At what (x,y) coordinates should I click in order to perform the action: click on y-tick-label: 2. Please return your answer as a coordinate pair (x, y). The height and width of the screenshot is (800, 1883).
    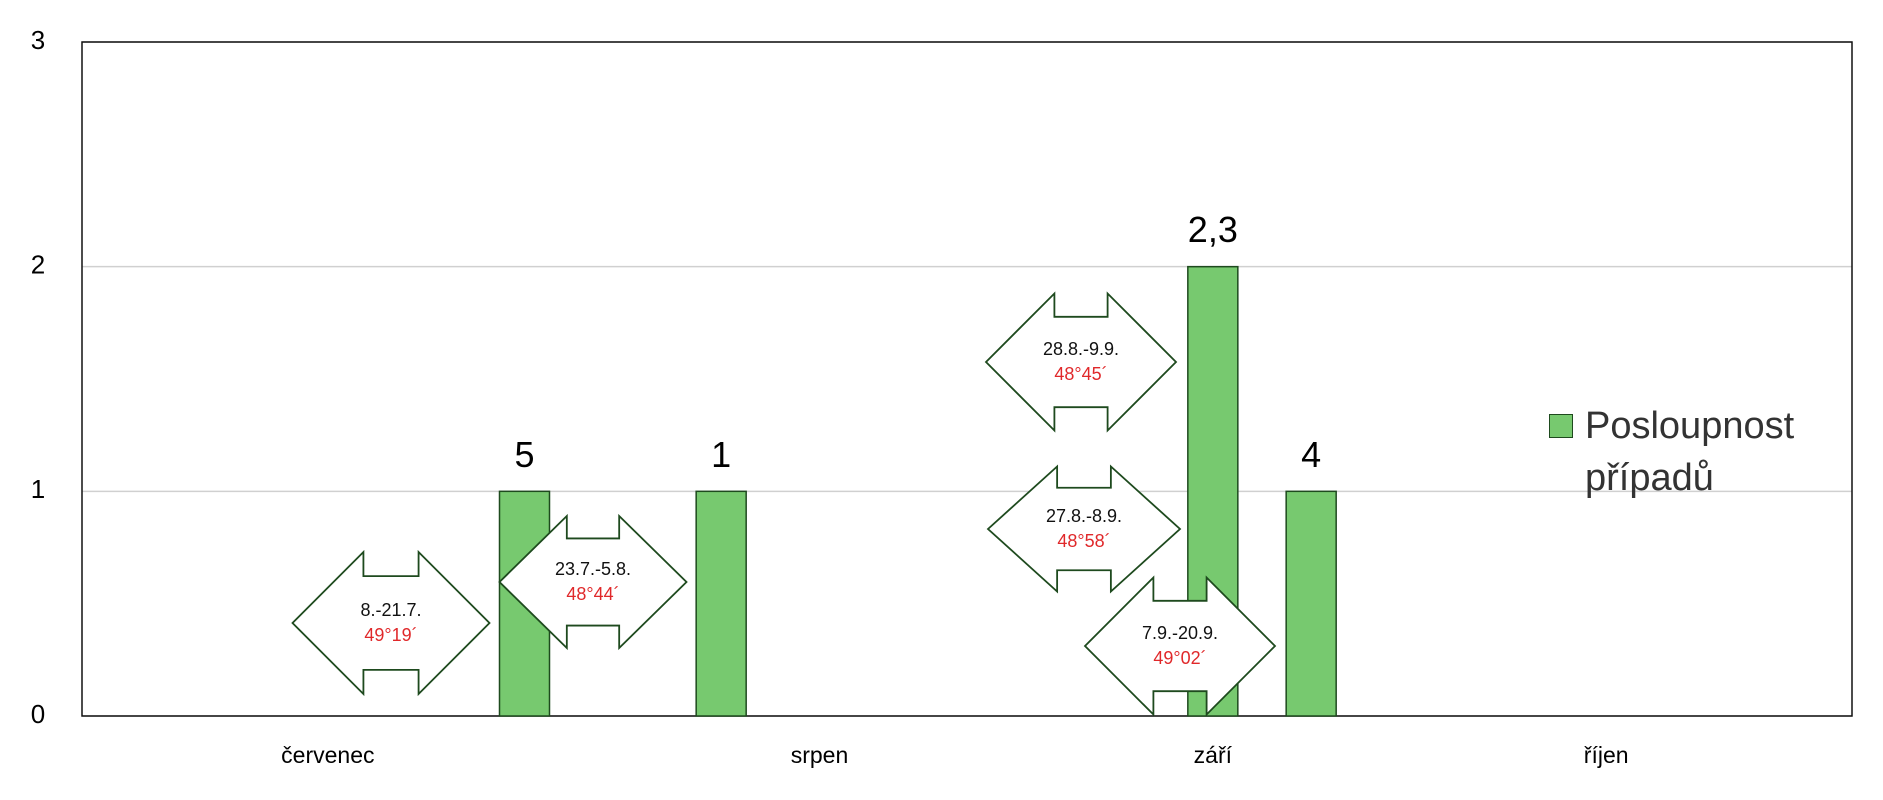
    Looking at the image, I should click on (38, 265).